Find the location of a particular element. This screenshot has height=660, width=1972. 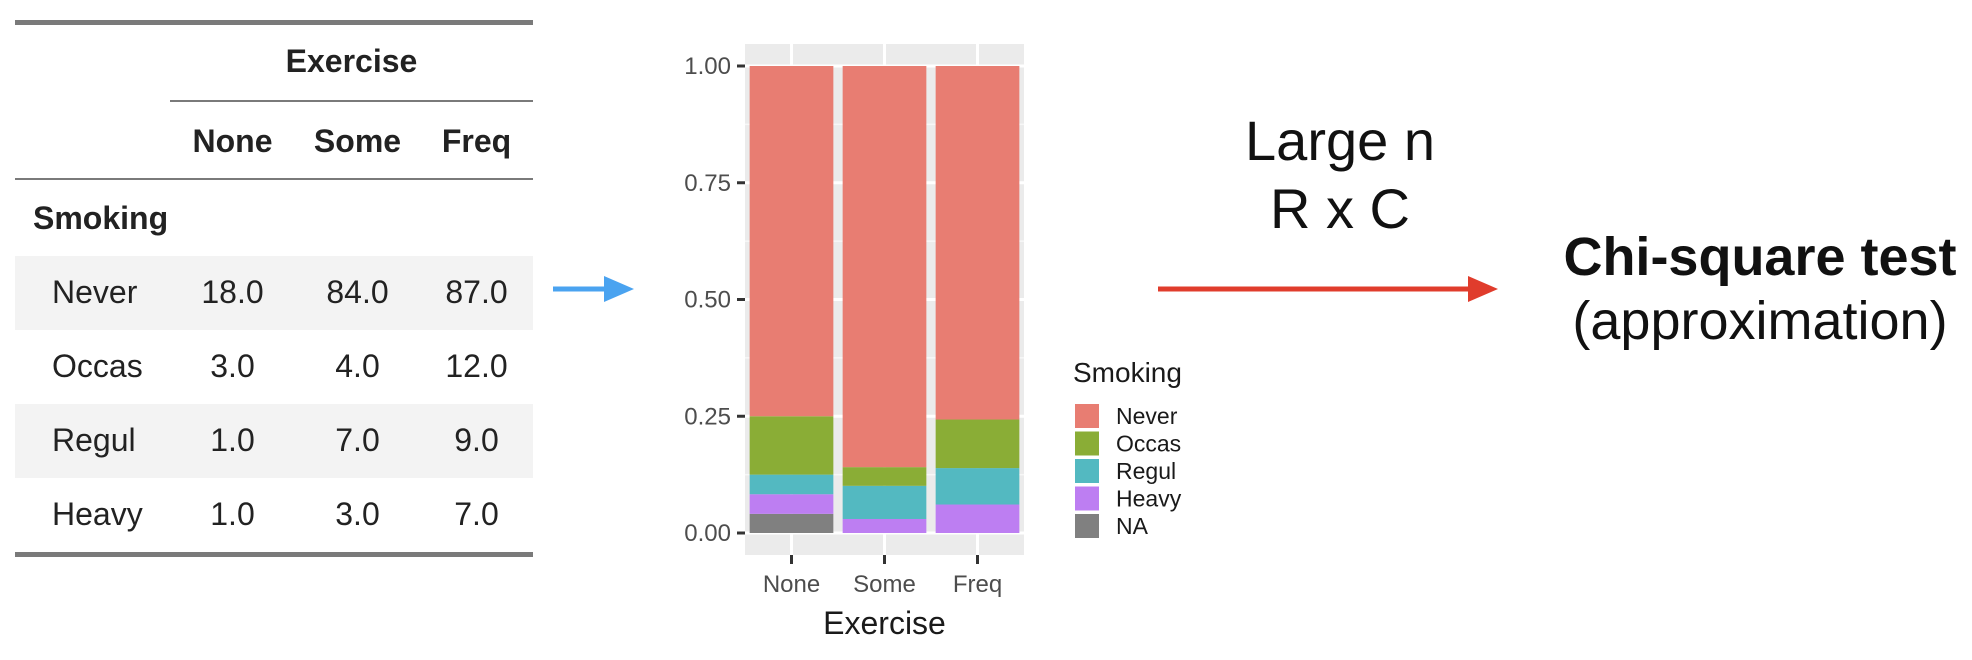

y-tick-label: 1.00 is located at coordinates (707, 66).